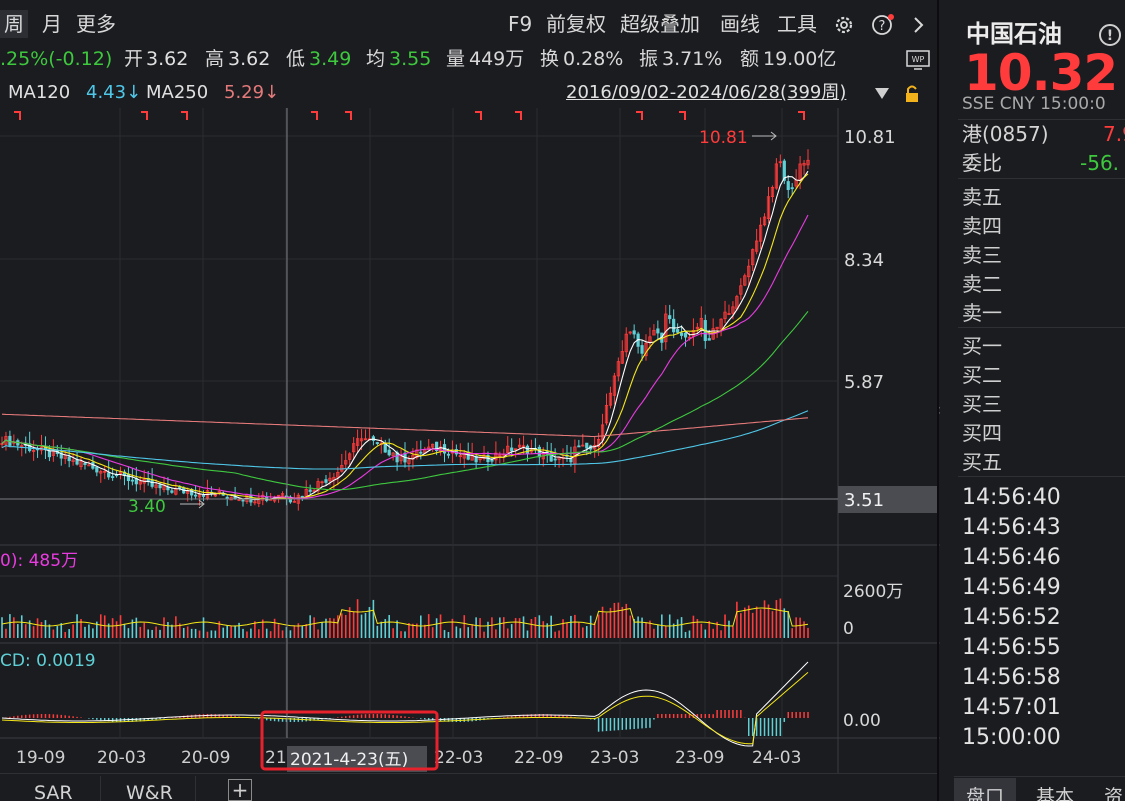 This screenshot has height=801, width=1125. What do you see at coordinates (985, 789) in the screenshot?
I see `tab-orderbook: 盘口` at bounding box center [985, 789].